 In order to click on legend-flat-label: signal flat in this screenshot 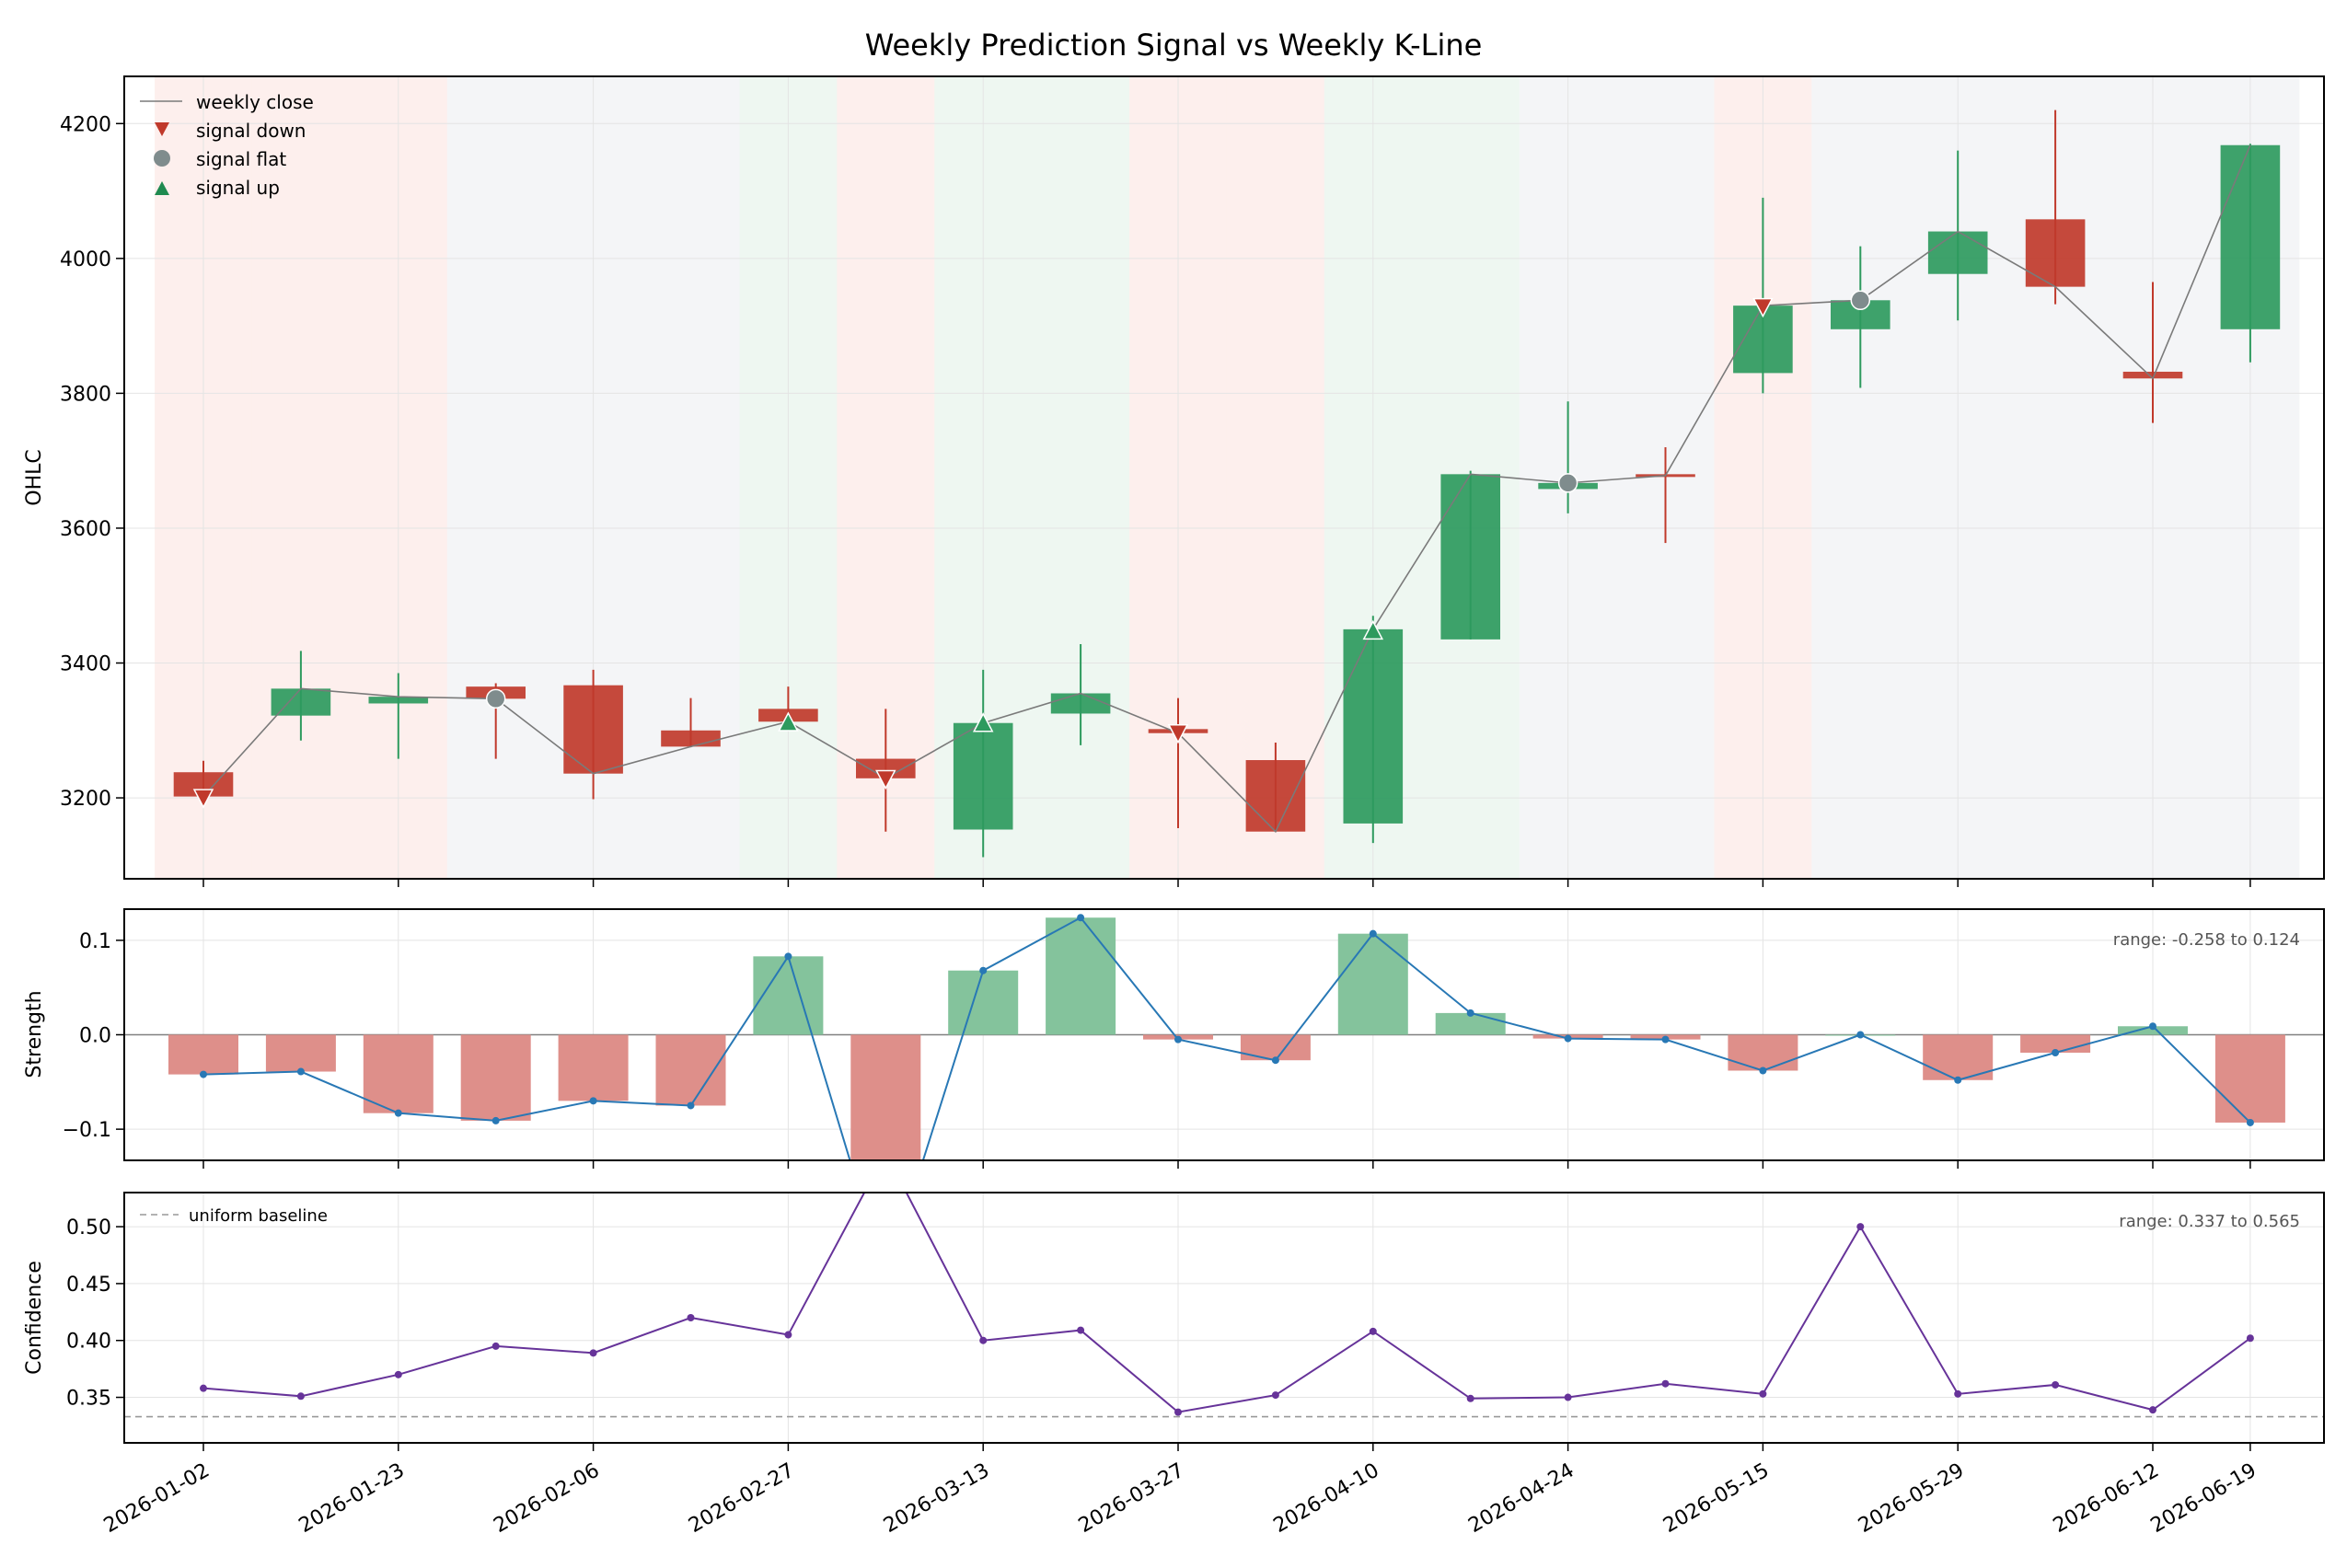, I will do `click(241, 159)`.